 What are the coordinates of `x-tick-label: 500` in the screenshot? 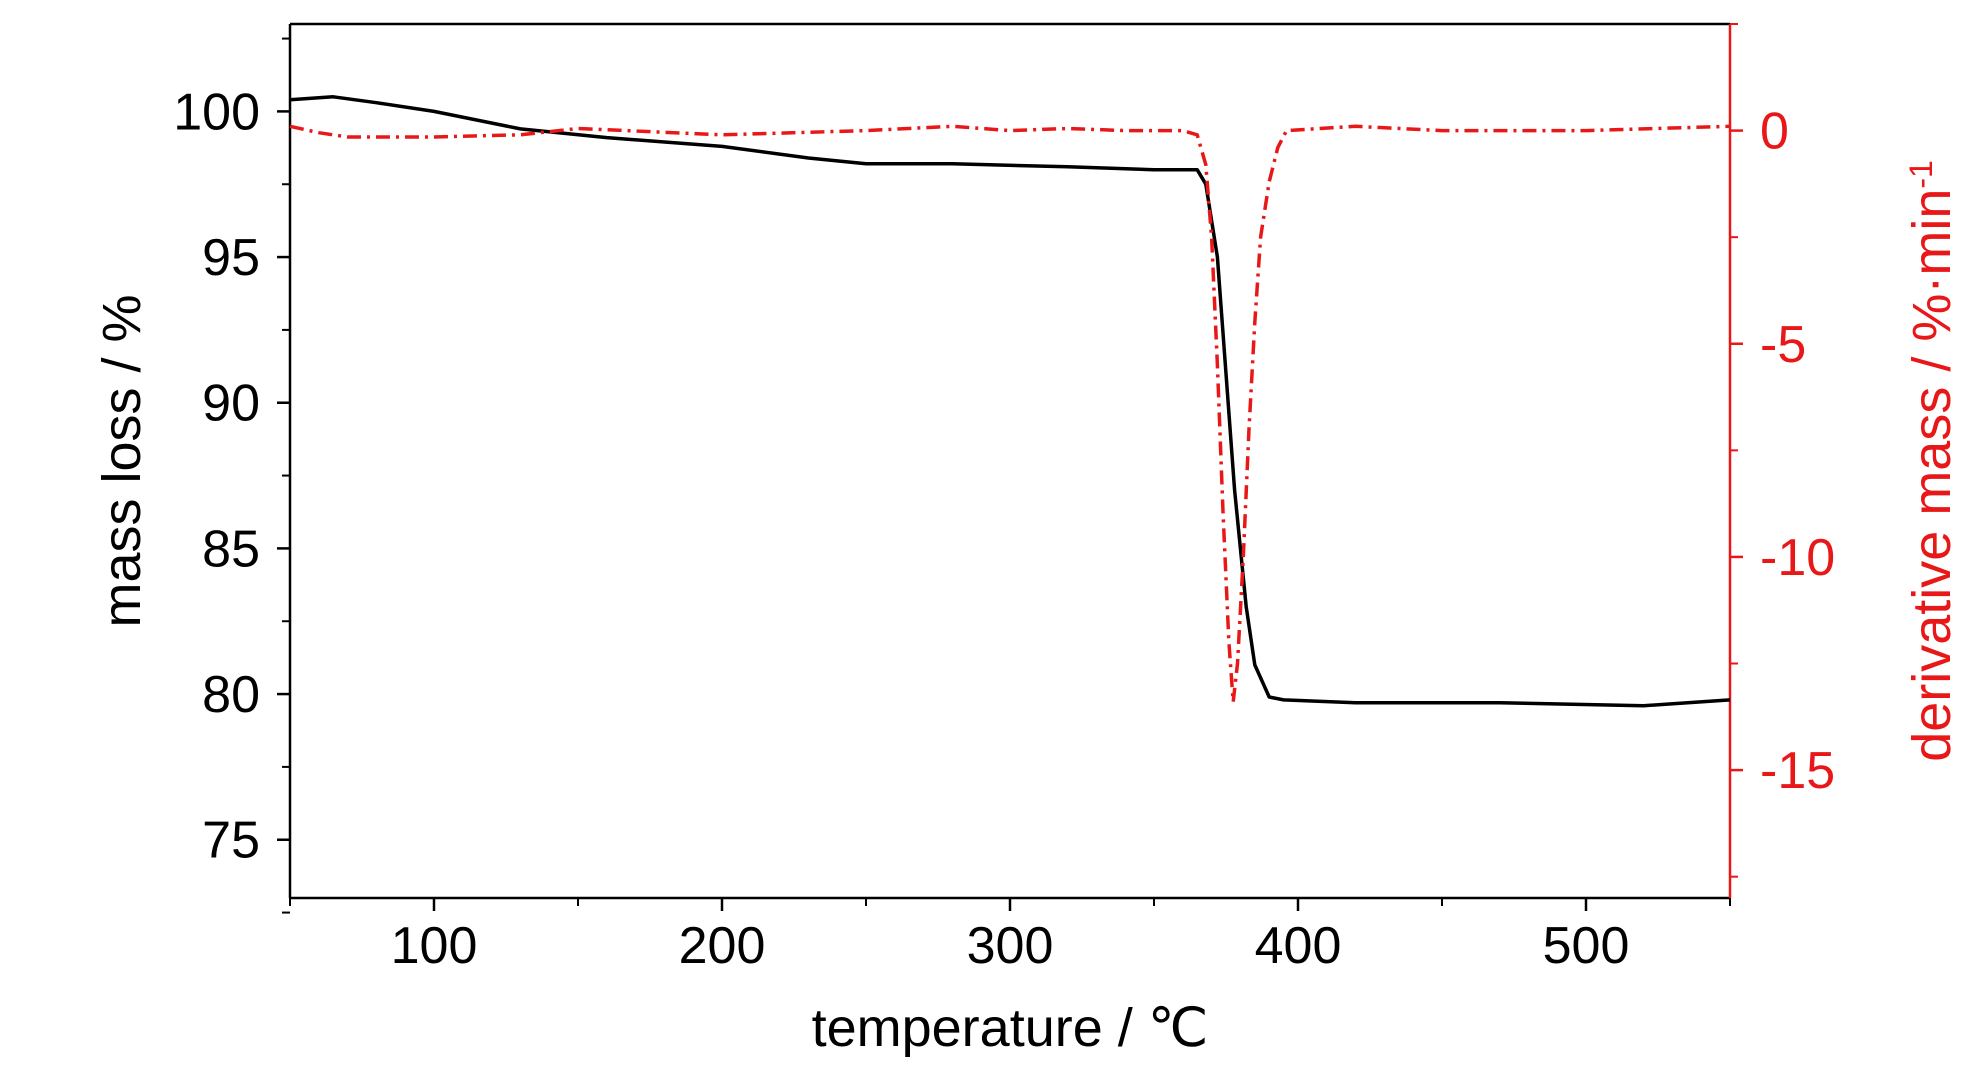 It's located at (1586, 946).